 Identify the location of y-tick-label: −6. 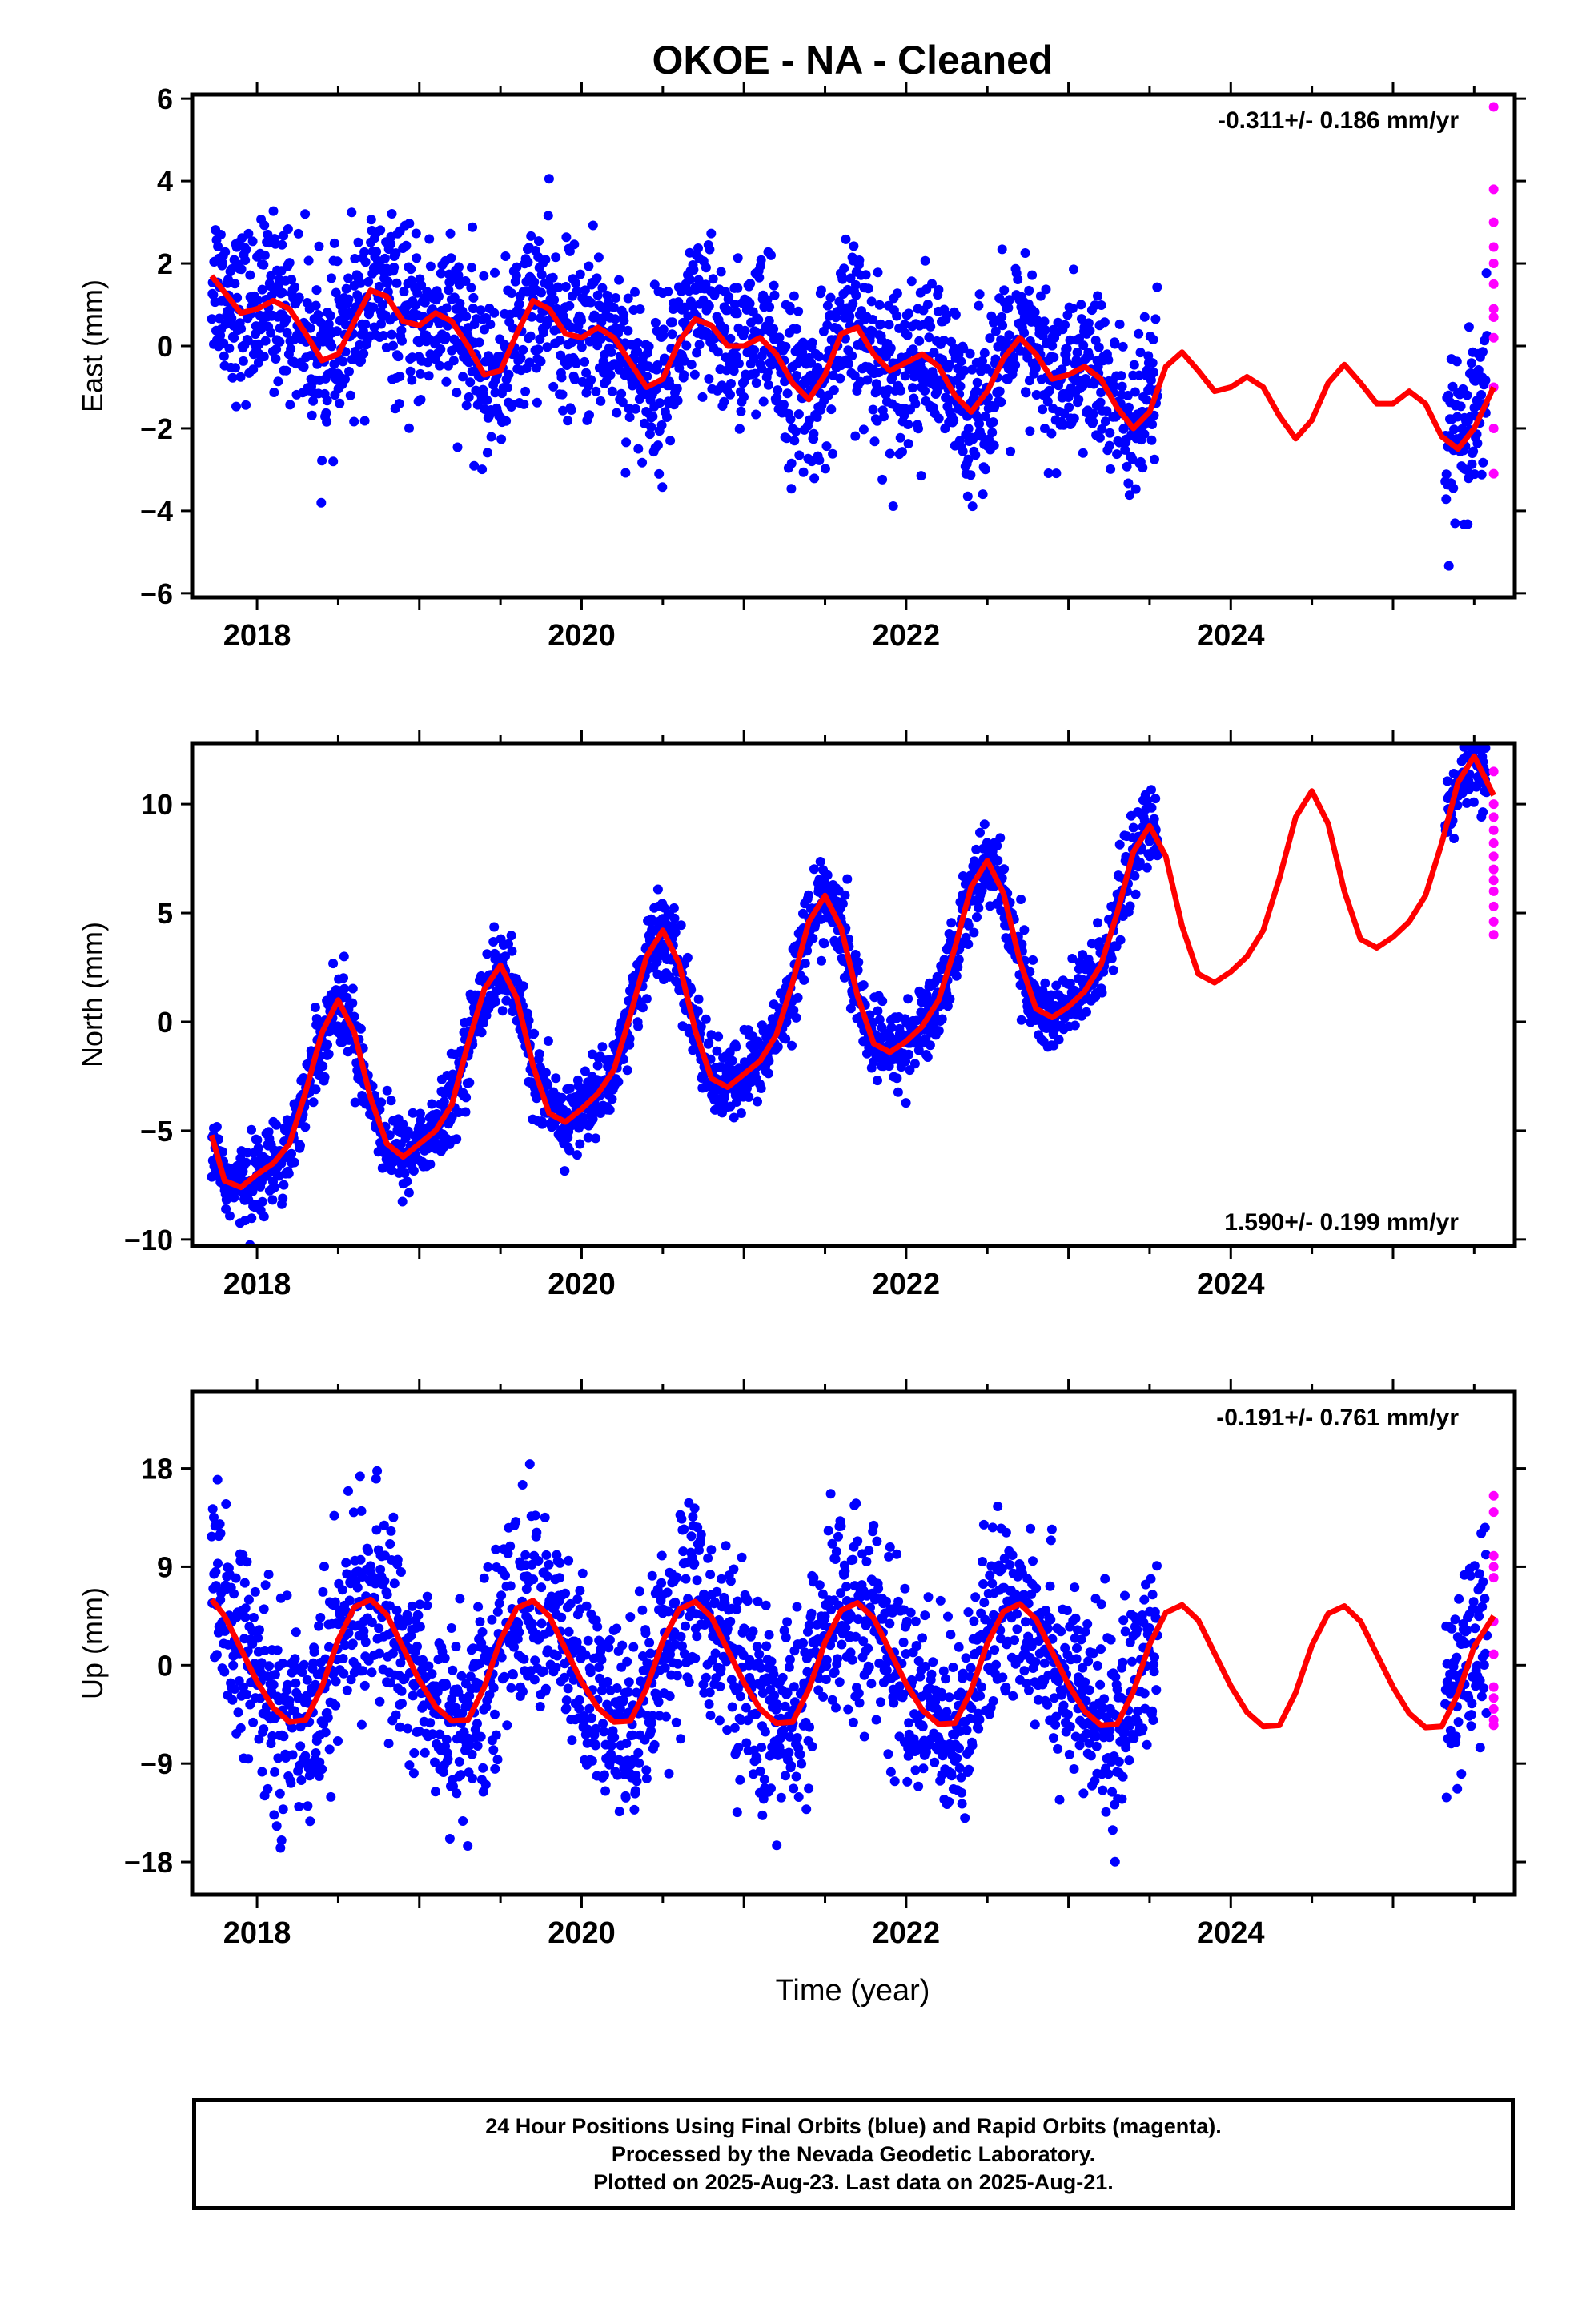
(156, 593).